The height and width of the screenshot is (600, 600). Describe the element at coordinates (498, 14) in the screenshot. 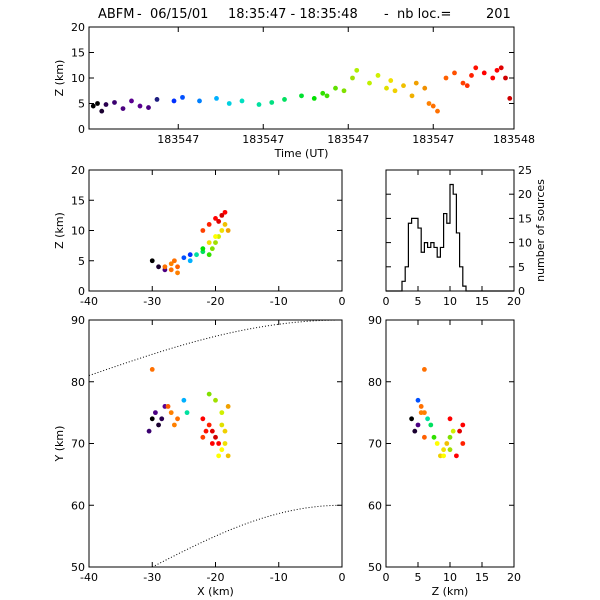

I see `title-count: 201` at that location.